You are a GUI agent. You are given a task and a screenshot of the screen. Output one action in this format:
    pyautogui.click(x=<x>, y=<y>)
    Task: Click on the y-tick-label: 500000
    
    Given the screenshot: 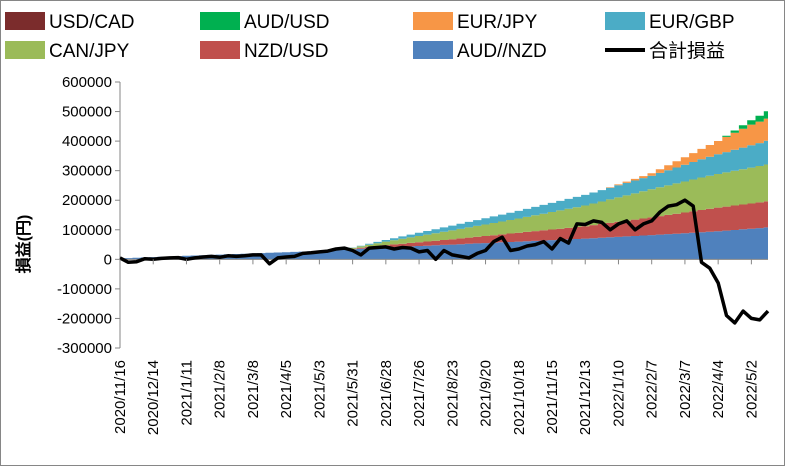 What is the action you would take?
    pyautogui.click(x=87, y=112)
    